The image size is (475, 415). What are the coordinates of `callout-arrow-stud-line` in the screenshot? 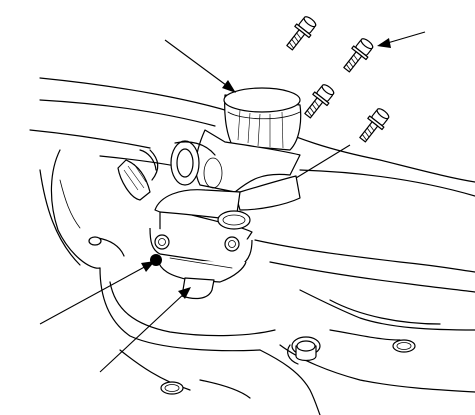 It's located at (323, 161).